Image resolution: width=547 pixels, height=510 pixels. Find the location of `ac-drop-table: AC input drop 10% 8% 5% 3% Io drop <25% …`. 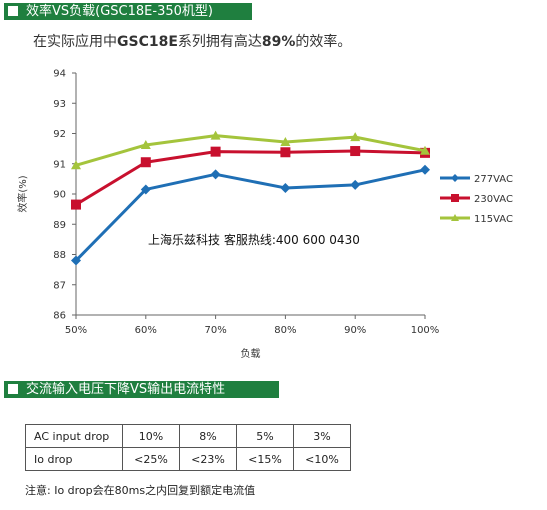

ac-drop-table: AC input drop 10% 8% 5% 3% Io drop <25% … is located at coordinates (188, 447).